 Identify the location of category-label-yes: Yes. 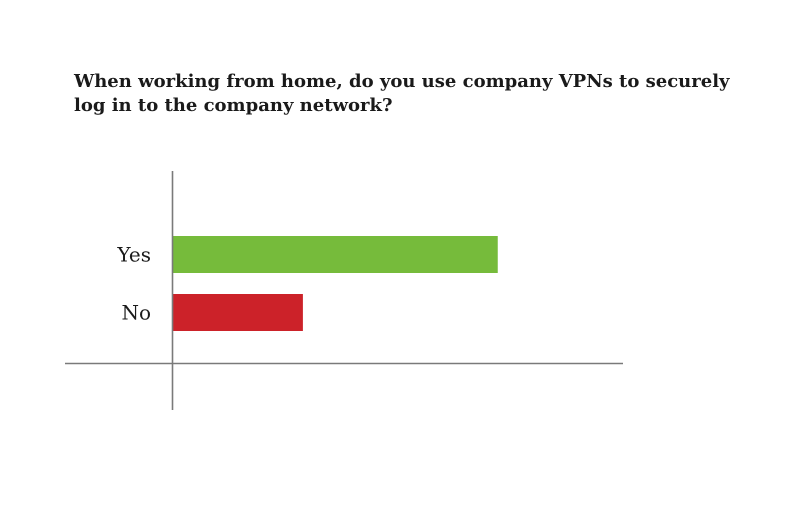
(133, 255).